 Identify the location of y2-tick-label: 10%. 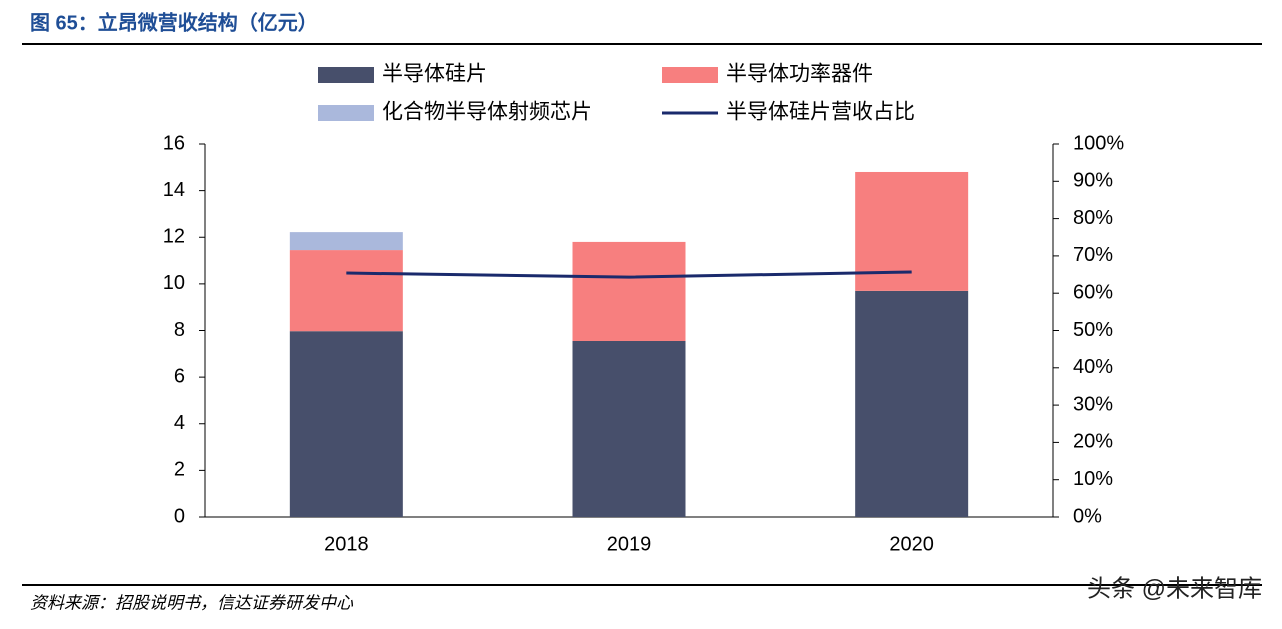
(1093, 479).